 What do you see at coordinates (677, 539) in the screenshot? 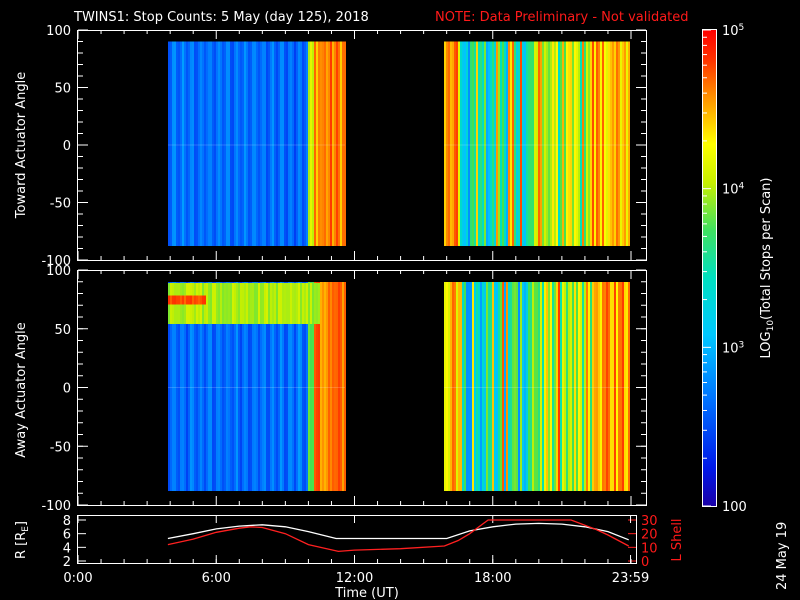
I see `orbit-ylabel-right: L Shell` at bounding box center [677, 539].